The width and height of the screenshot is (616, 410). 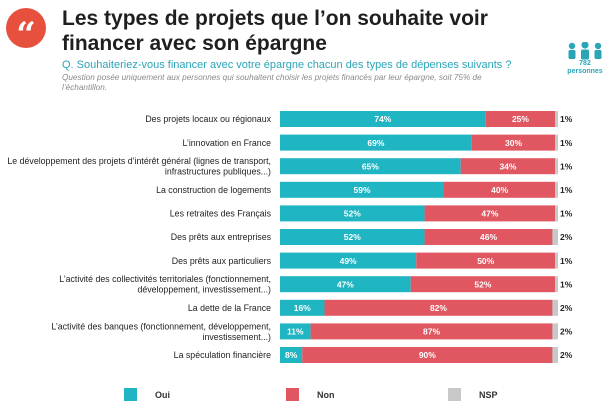 I want to click on data-label-oui: 11%, so click(x=295, y=332).